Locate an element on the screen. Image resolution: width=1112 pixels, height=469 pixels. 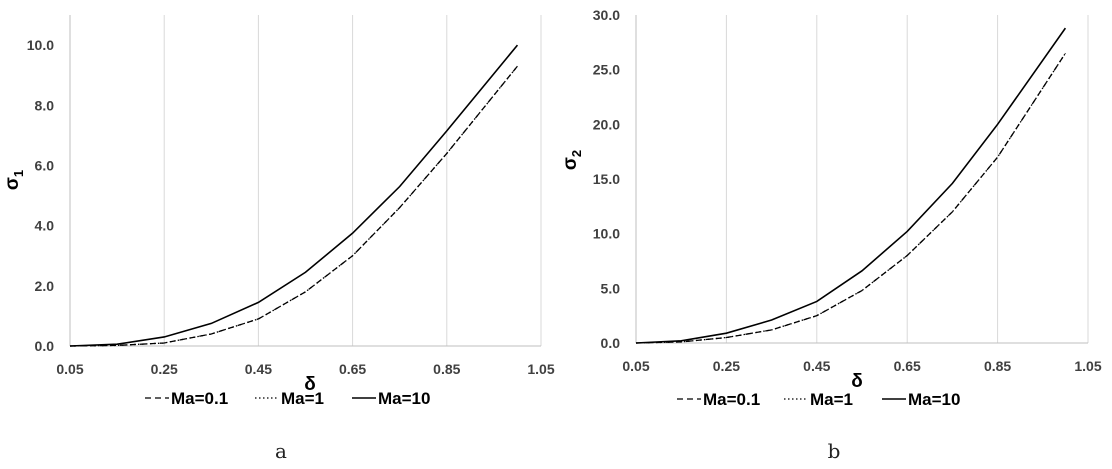
panel-label: a is located at coordinates (281, 451).